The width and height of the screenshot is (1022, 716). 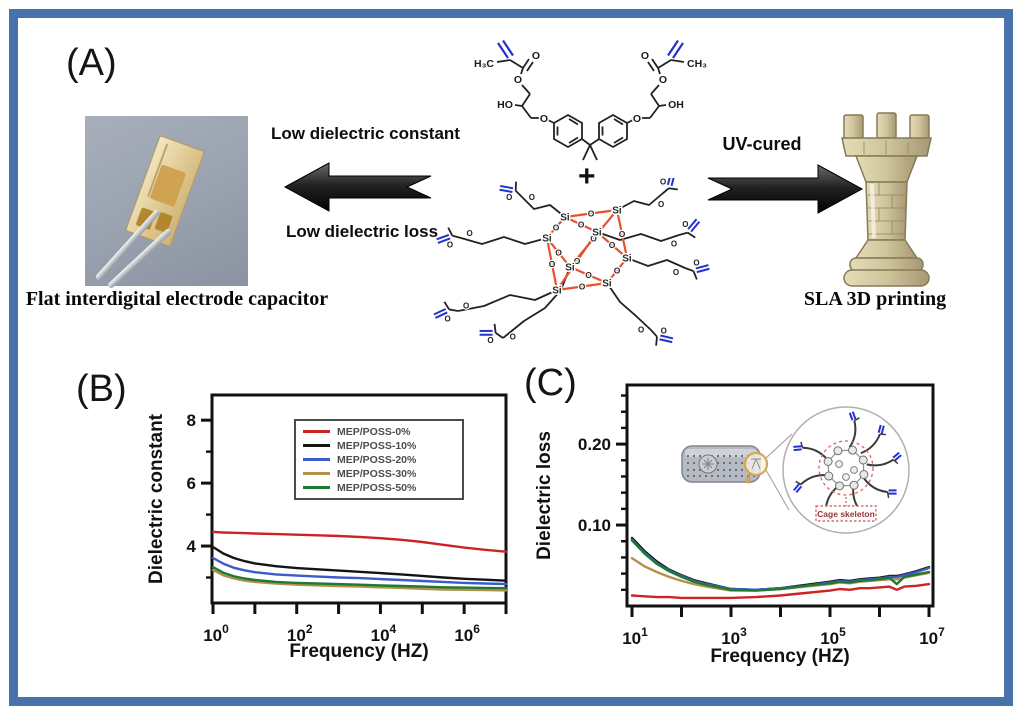 What do you see at coordinates (192, 546) in the screenshot?
I see `y-tick-label: 4` at bounding box center [192, 546].